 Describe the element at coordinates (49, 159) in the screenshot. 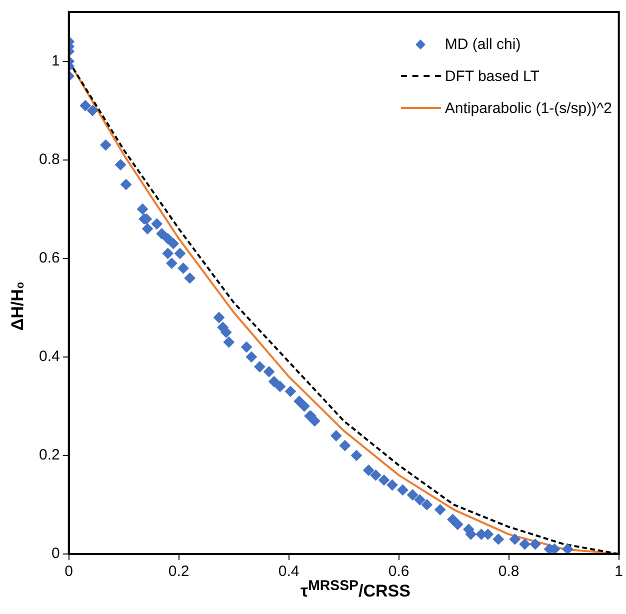

I see `y-tick-label: 0.8` at that location.